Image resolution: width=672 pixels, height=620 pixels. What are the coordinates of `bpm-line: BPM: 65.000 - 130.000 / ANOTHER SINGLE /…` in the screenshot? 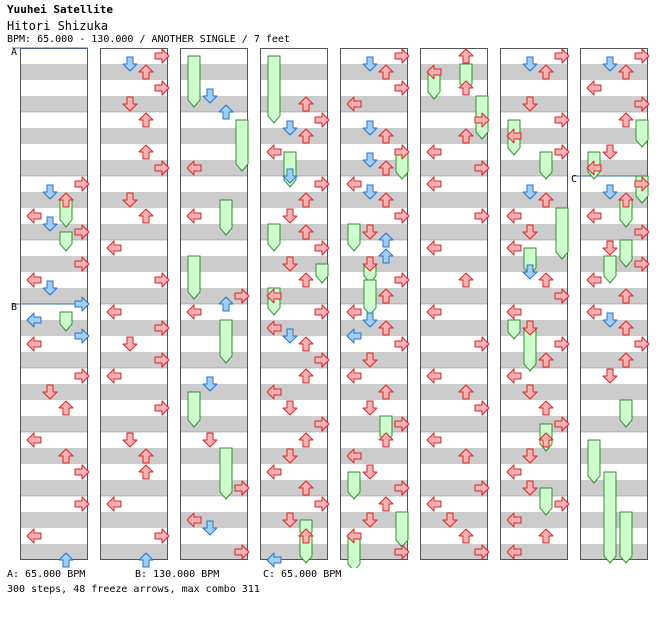 It's located at (148, 39).